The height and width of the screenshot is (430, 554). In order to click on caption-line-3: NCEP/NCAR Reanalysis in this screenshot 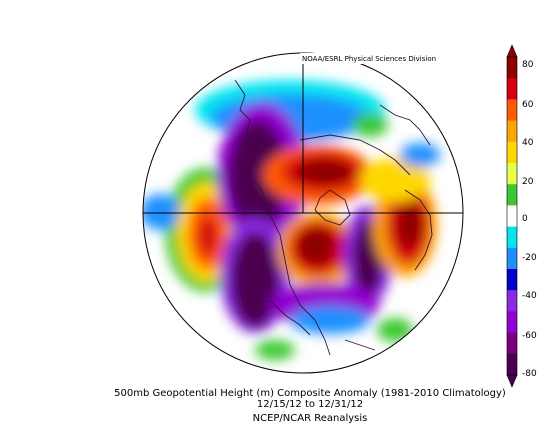, I will do `click(310, 418)`.